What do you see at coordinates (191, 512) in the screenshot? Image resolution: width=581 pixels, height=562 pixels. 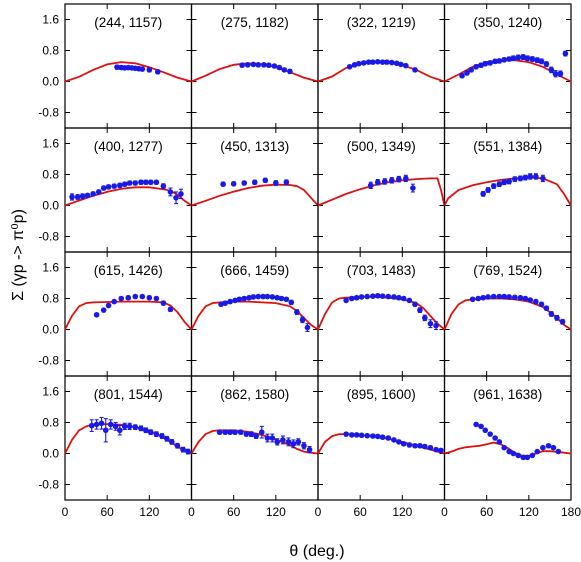 I see `x-tick-label: 0` at bounding box center [191, 512].